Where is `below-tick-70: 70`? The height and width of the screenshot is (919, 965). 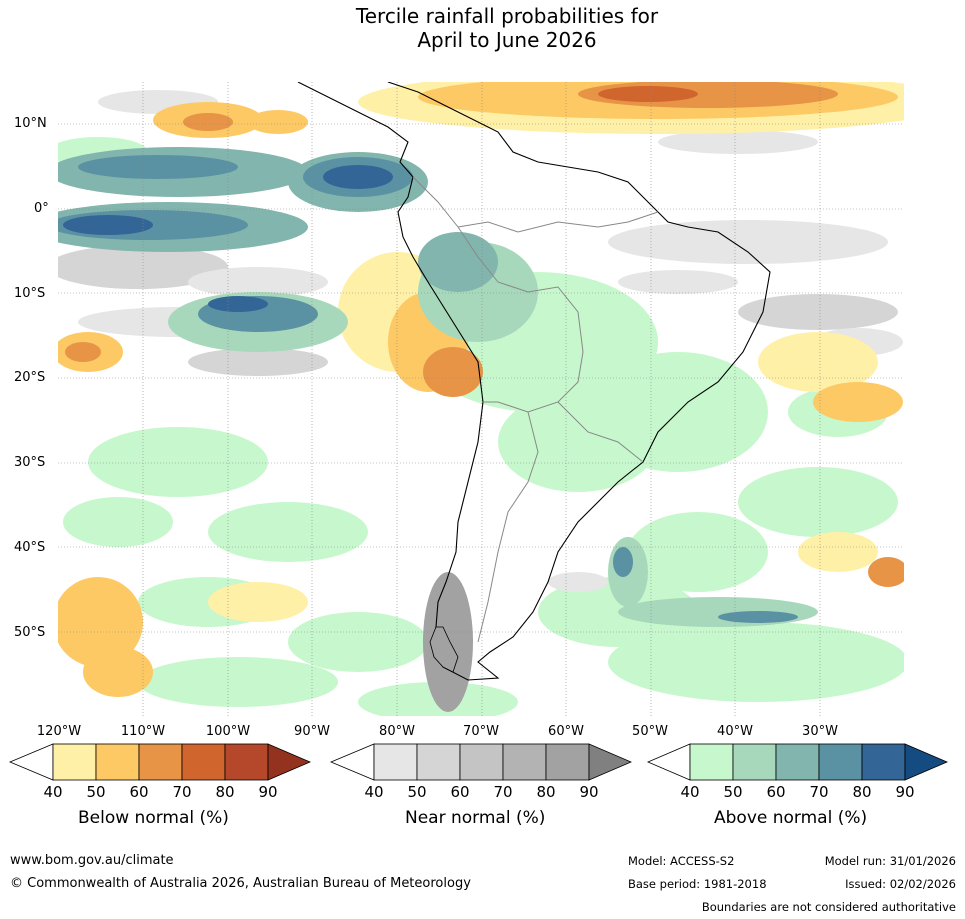
below-tick-70: 70 is located at coordinates (182, 792).